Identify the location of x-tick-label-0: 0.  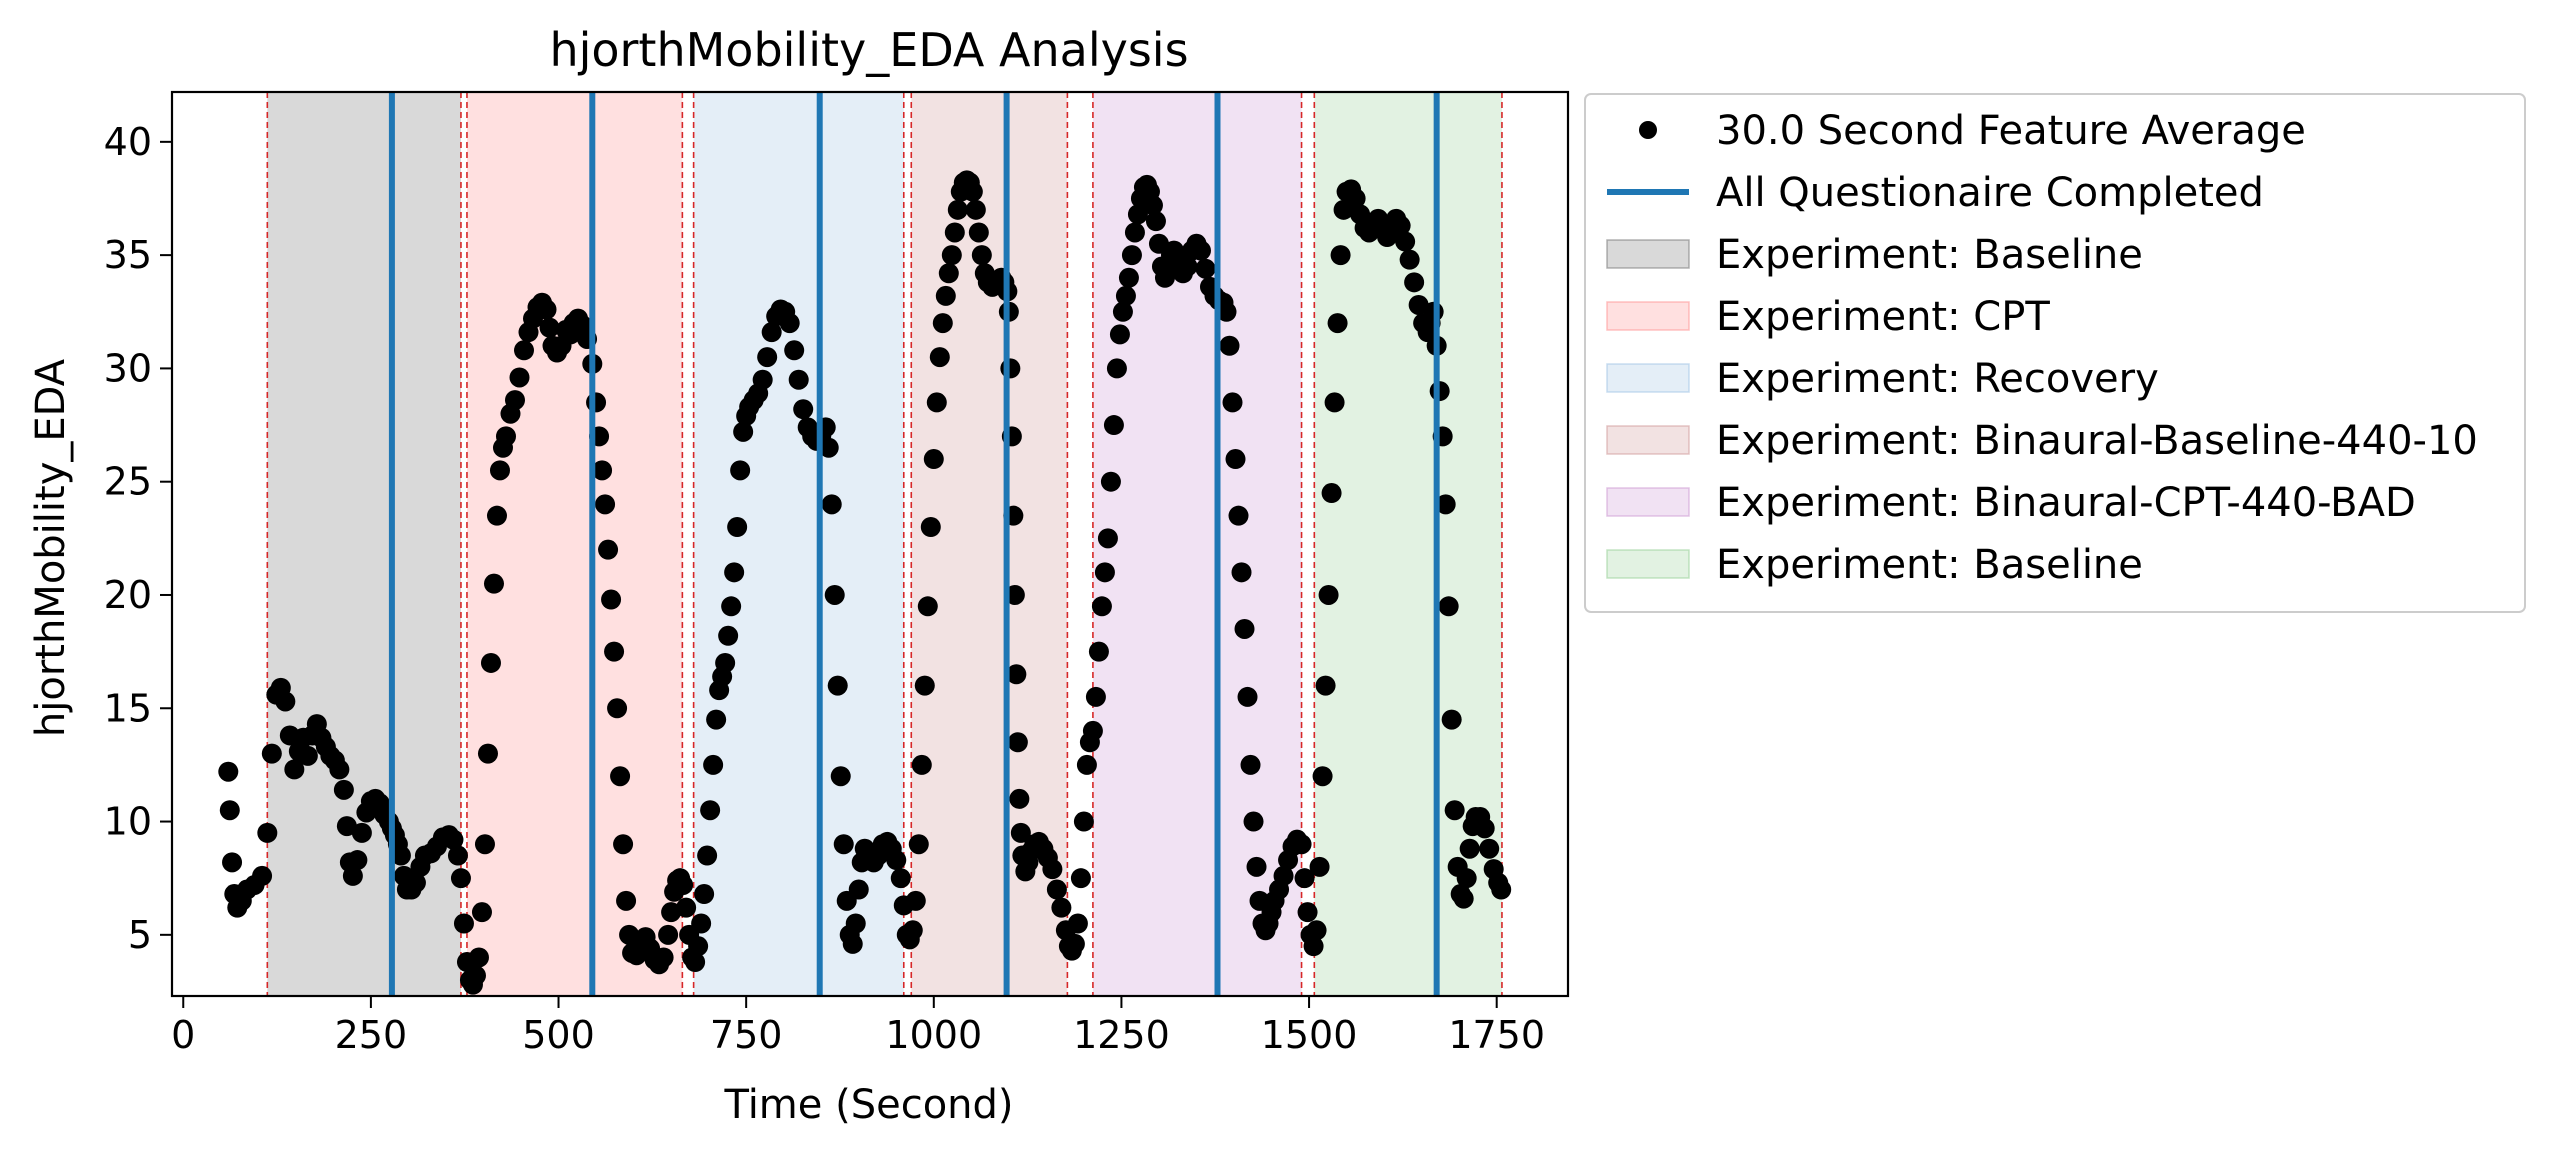
(183, 1035).